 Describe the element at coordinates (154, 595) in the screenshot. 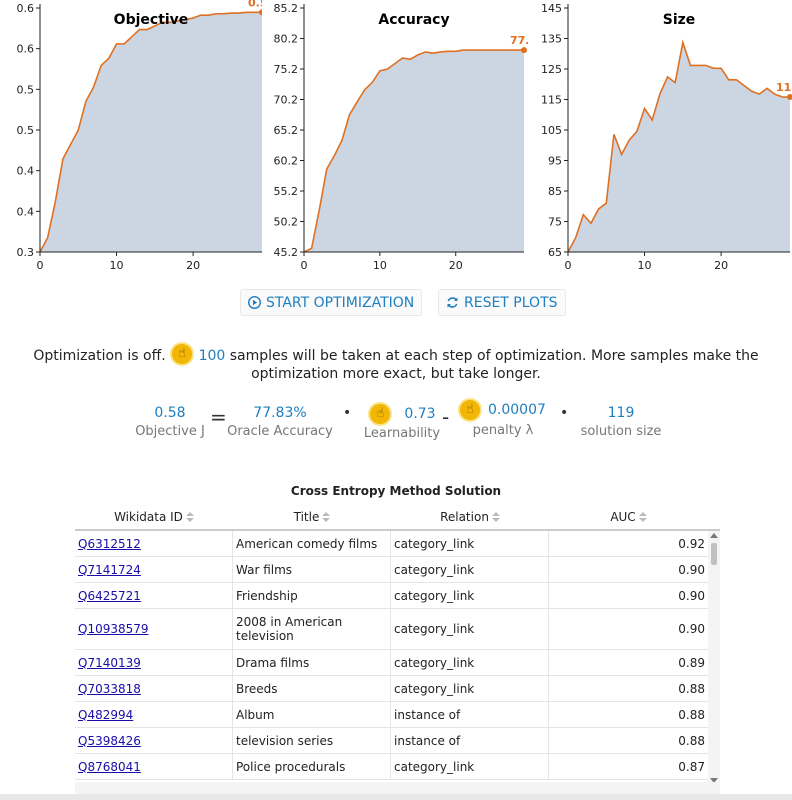

I see `wikidata-id-cell: Q6425721` at that location.